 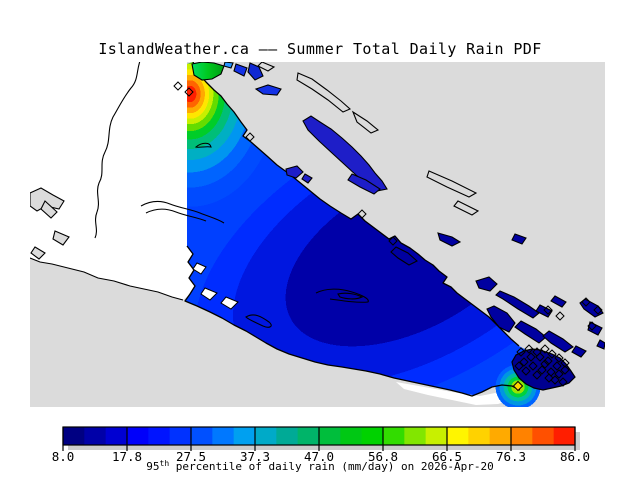 I want to click on colorbar-tick-label: 66.5, so click(x=447, y=456).